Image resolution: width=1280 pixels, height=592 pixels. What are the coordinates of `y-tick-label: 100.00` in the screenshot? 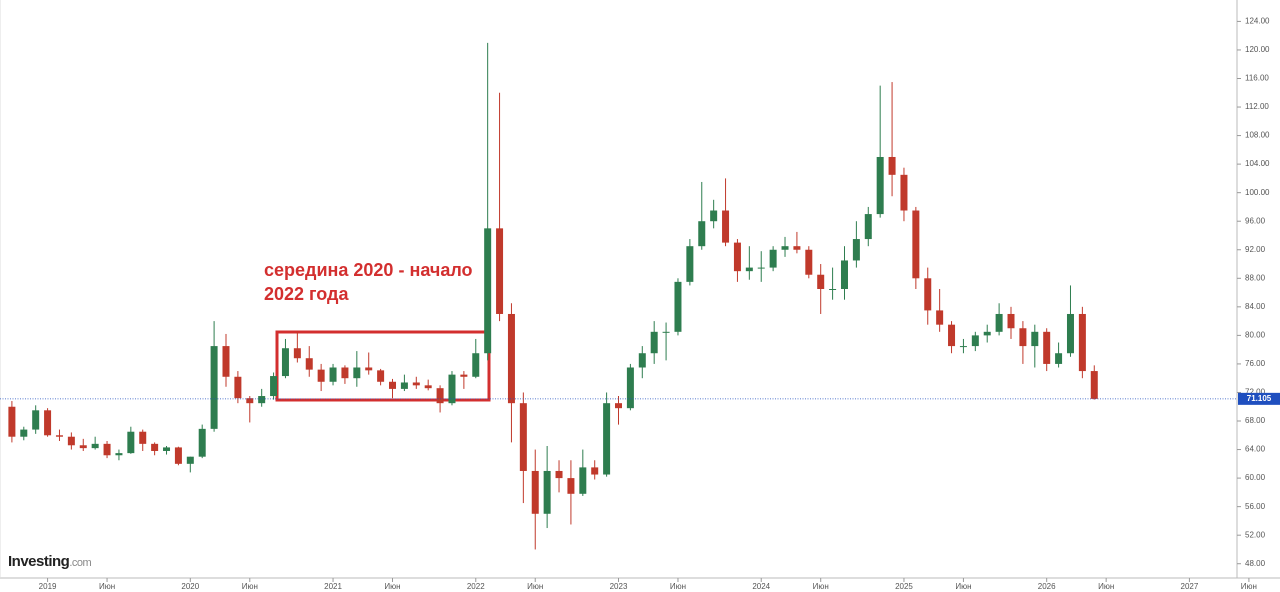 It's located at (1257, 192).